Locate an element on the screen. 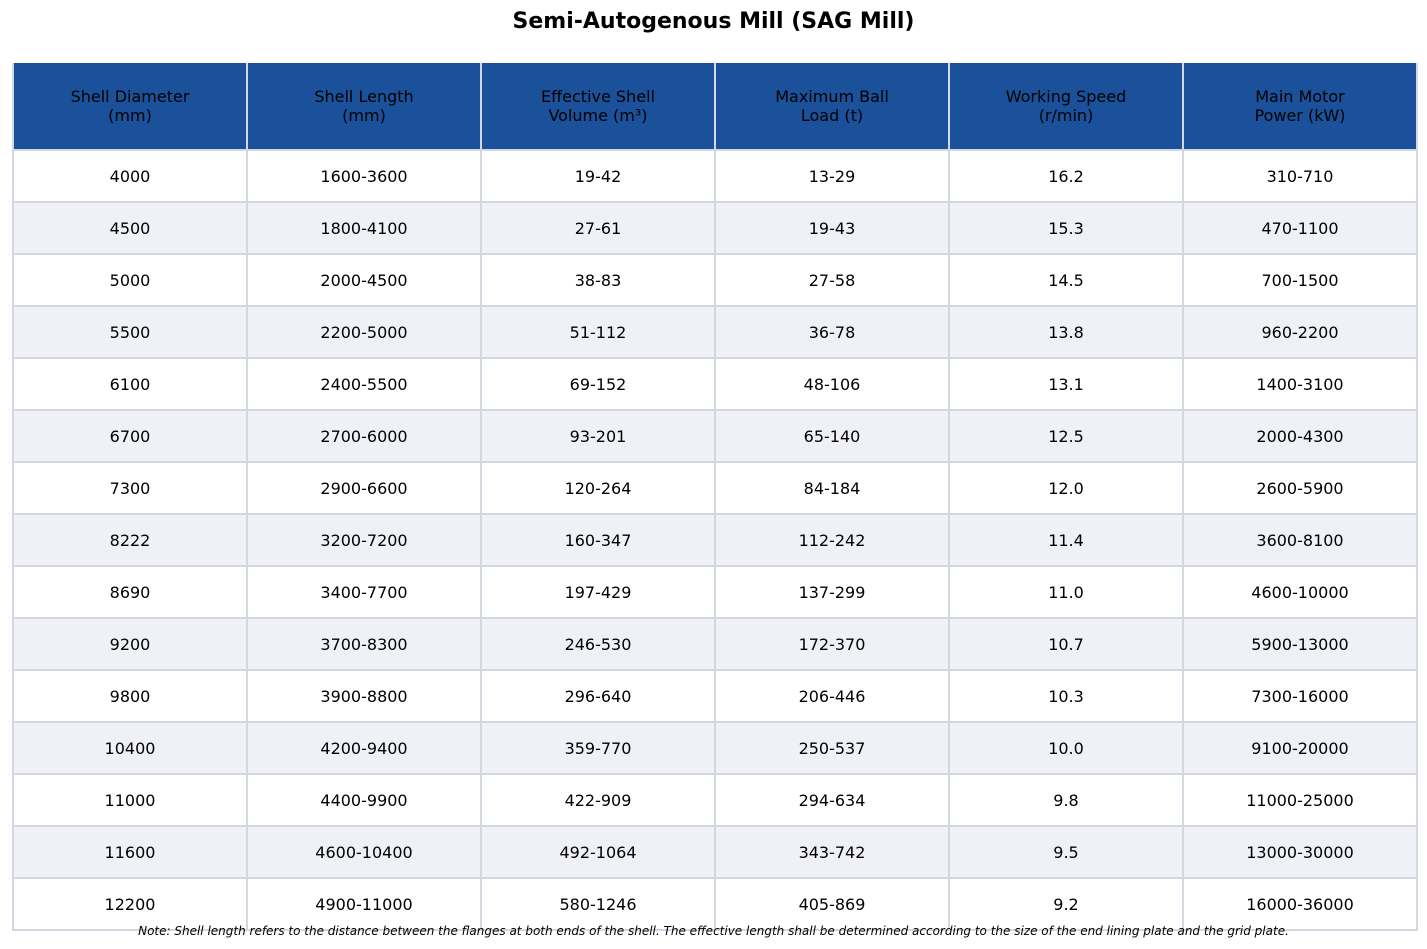 The image size is (1427, 949). cell-working-speed: 14.5 is located at coordinates (1066, 280).